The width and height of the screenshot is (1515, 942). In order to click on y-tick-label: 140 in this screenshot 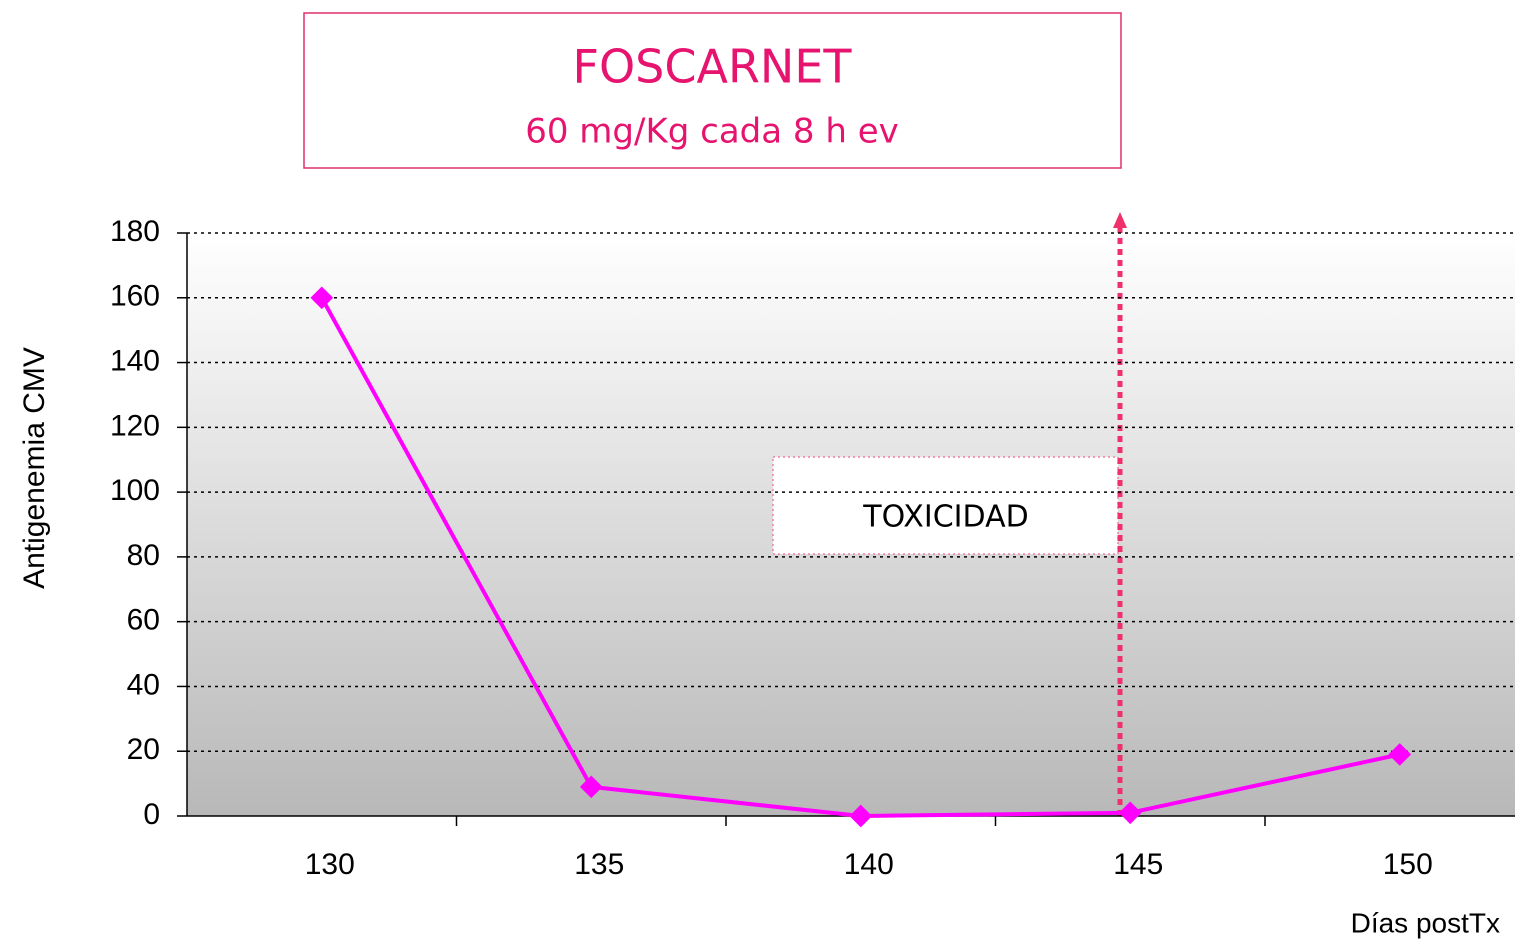, I will do `click(135, 360)`.